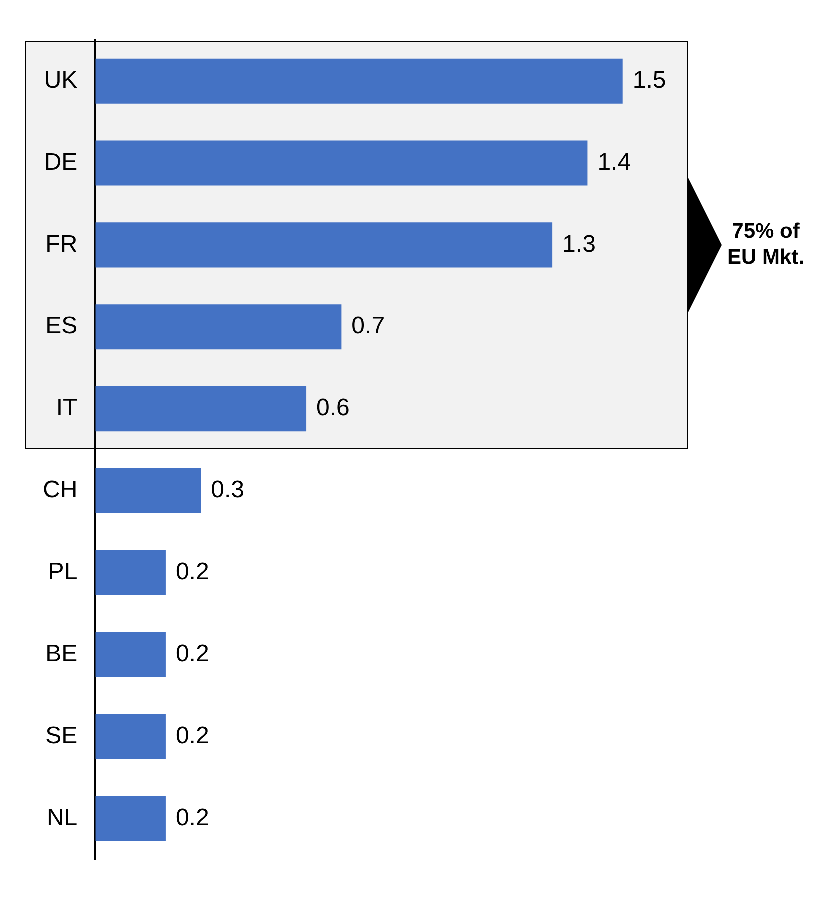 The height and width of the screenshot is (900, 832). Describe the element at coordinates (649, 80) in the screenshot. I see `data-label: 1.5` at that location.